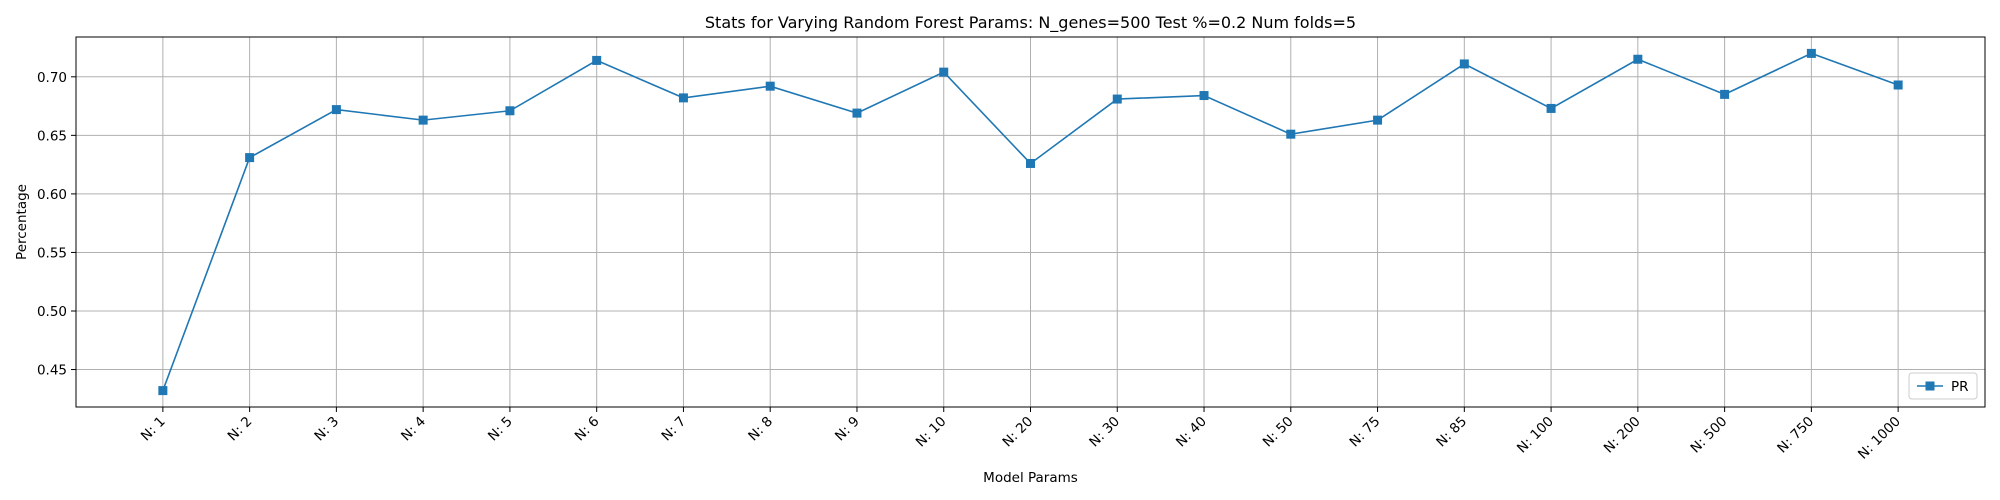 This screenshot has height=500, width=2000. I want to click on x-tick-label: N: 30, so click(1104, 432).